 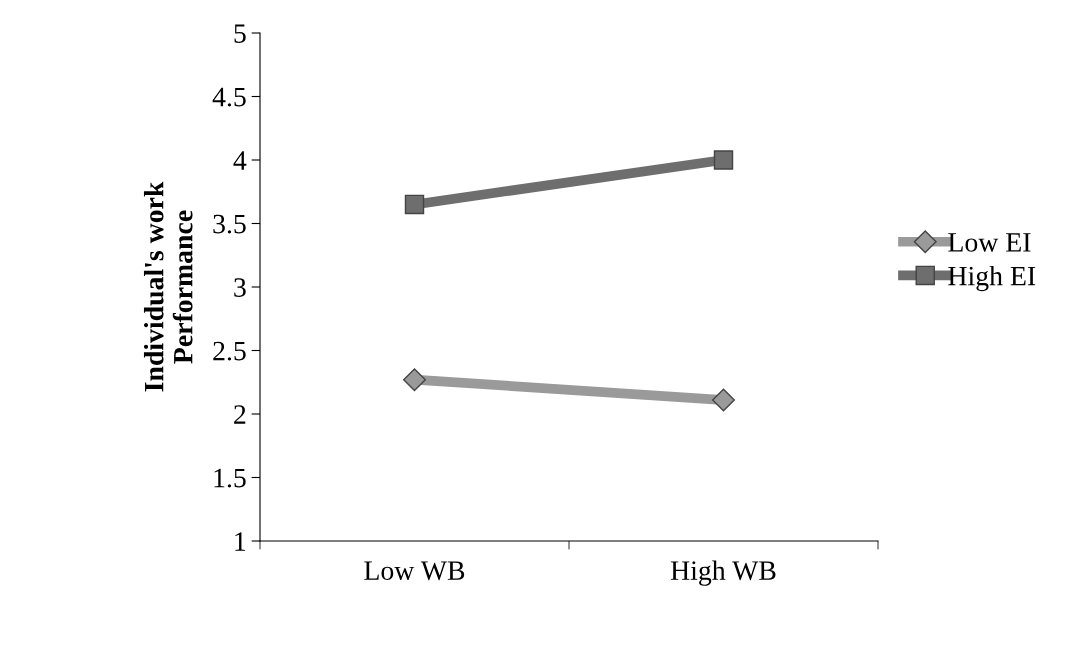 What do you see at coordinates (229, 224) in the screenshot?
I see `y-tick-label: 3.5` at bounding box center [229, 224].